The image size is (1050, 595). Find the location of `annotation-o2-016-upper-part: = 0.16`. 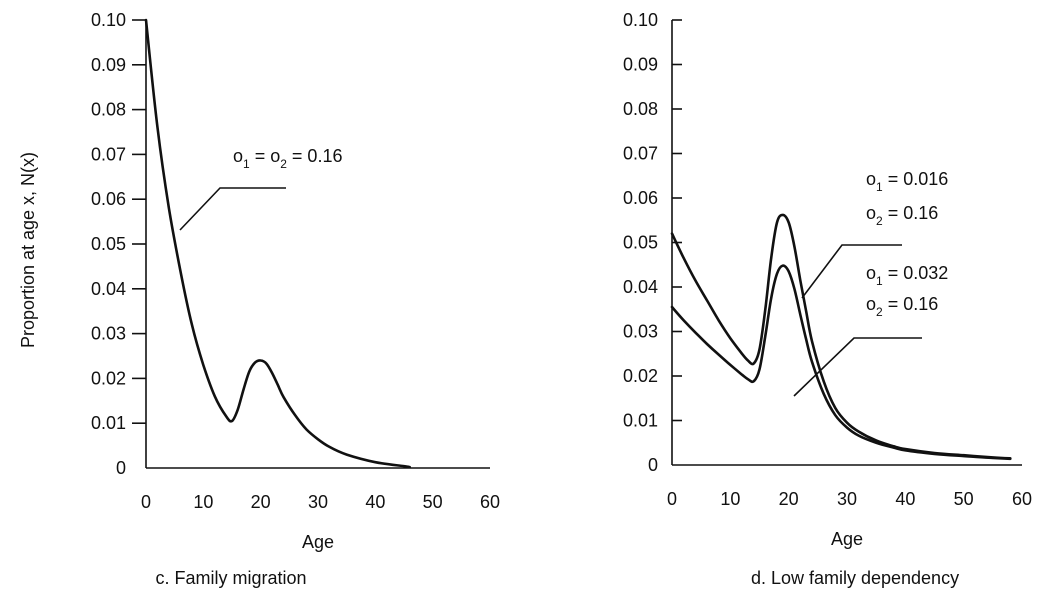

annotation-o2-016-upper-part: = 0.16 is located at coordinates (911, 213).